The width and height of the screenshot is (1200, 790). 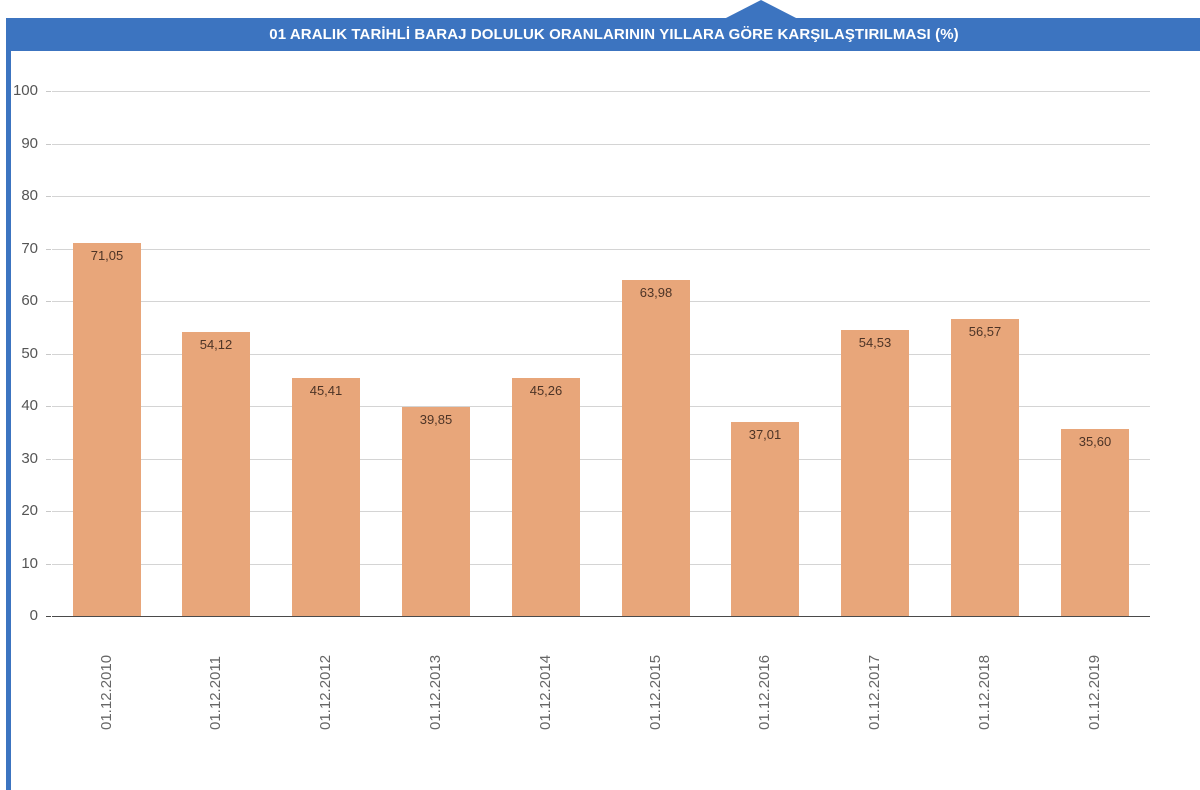 What do you see at coordinates (325, 692) in the screenshot?
I see `x-axis-category-label: 01.12.2012` at bounding box center [325, 692].